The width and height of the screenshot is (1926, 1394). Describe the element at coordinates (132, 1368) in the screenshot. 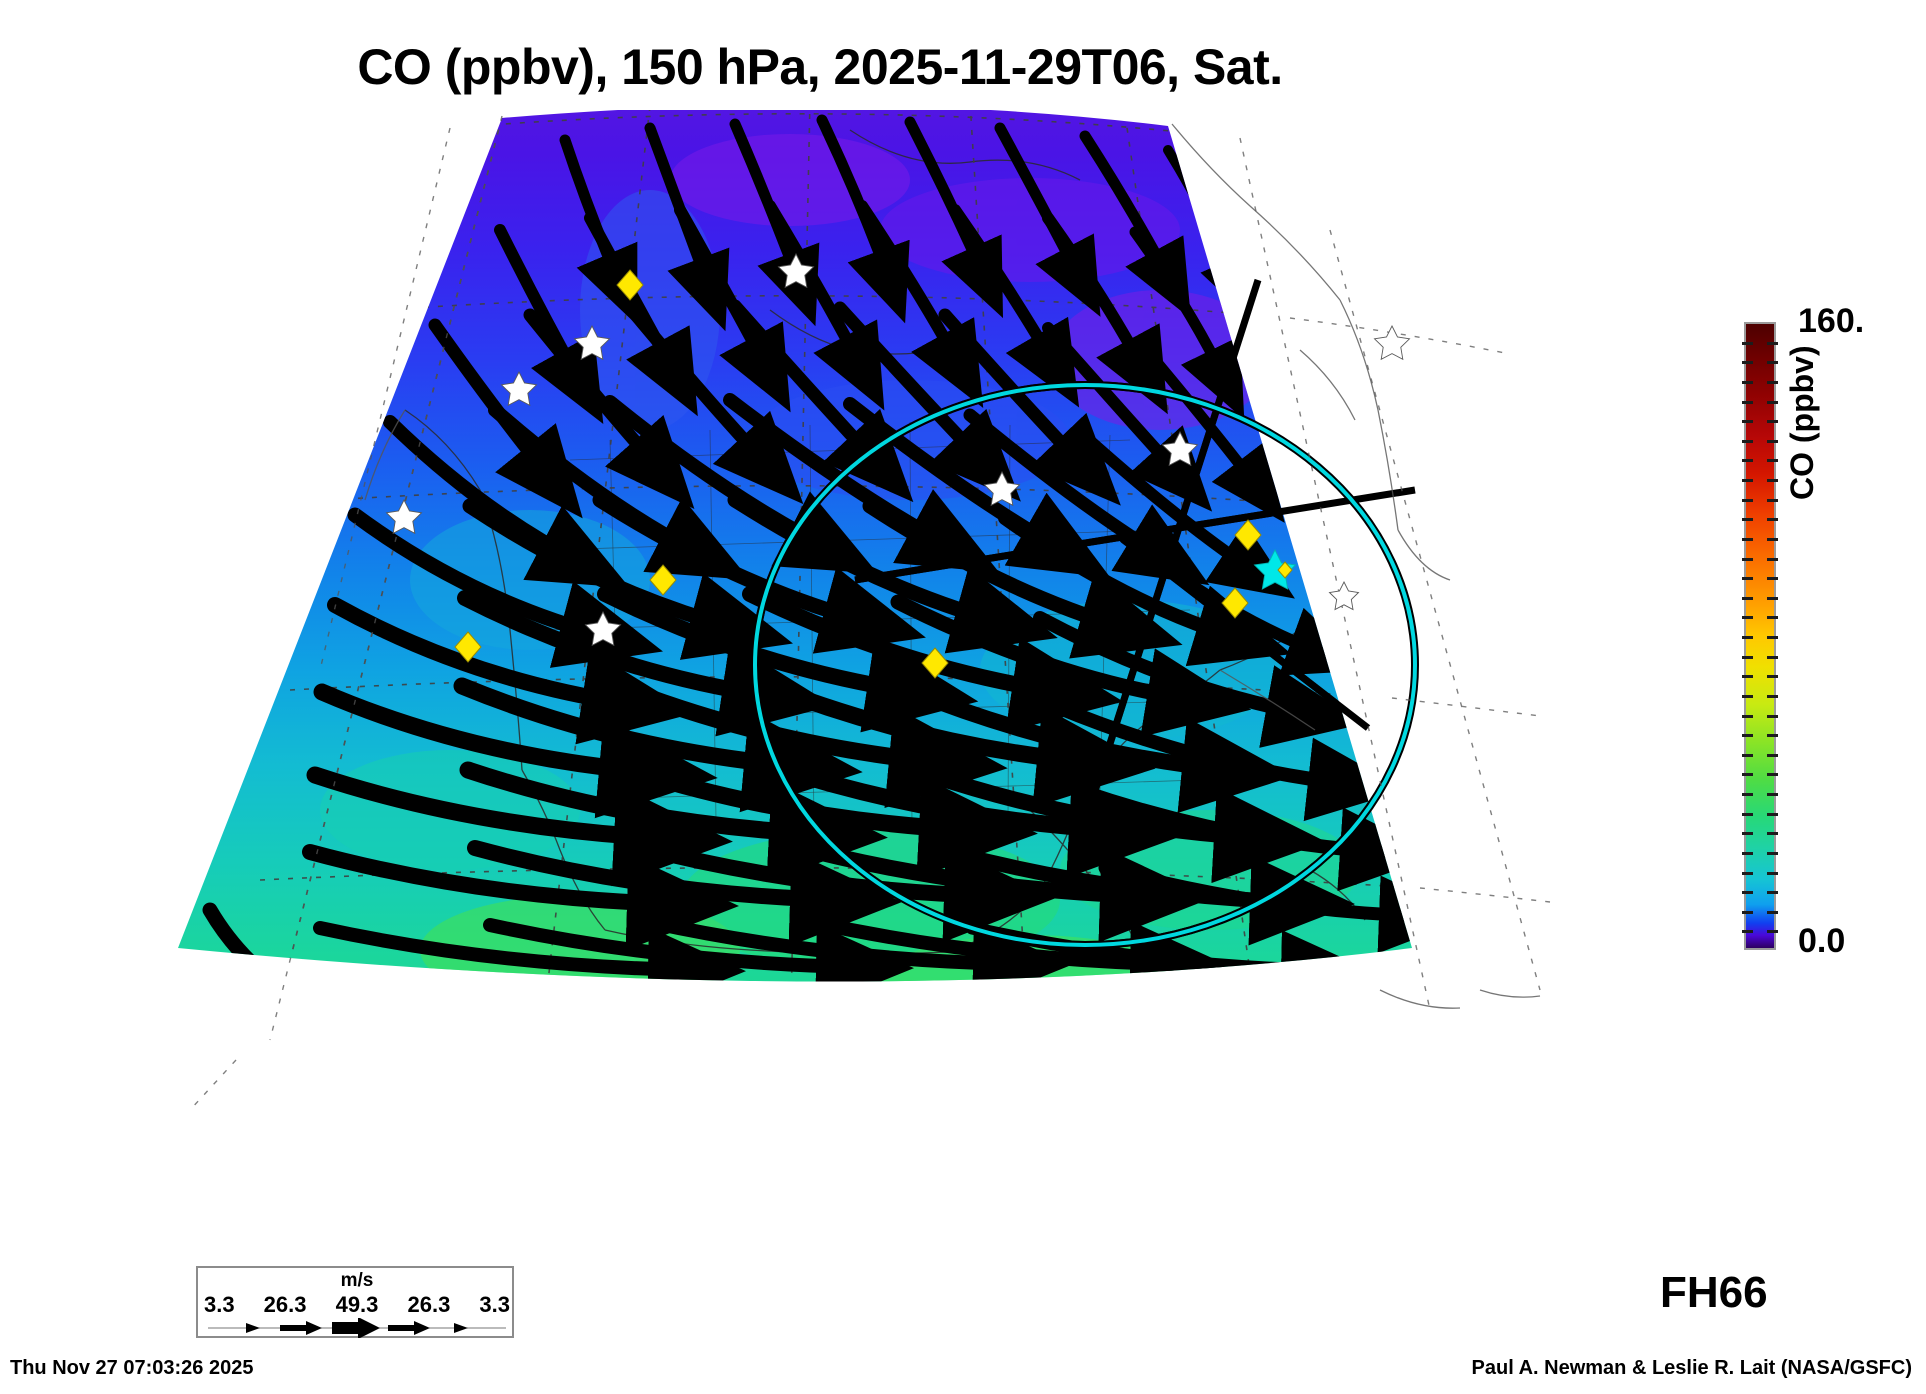

I see `generation-timestamp: Thu Nov 27 07:03:26 2025` at that location.